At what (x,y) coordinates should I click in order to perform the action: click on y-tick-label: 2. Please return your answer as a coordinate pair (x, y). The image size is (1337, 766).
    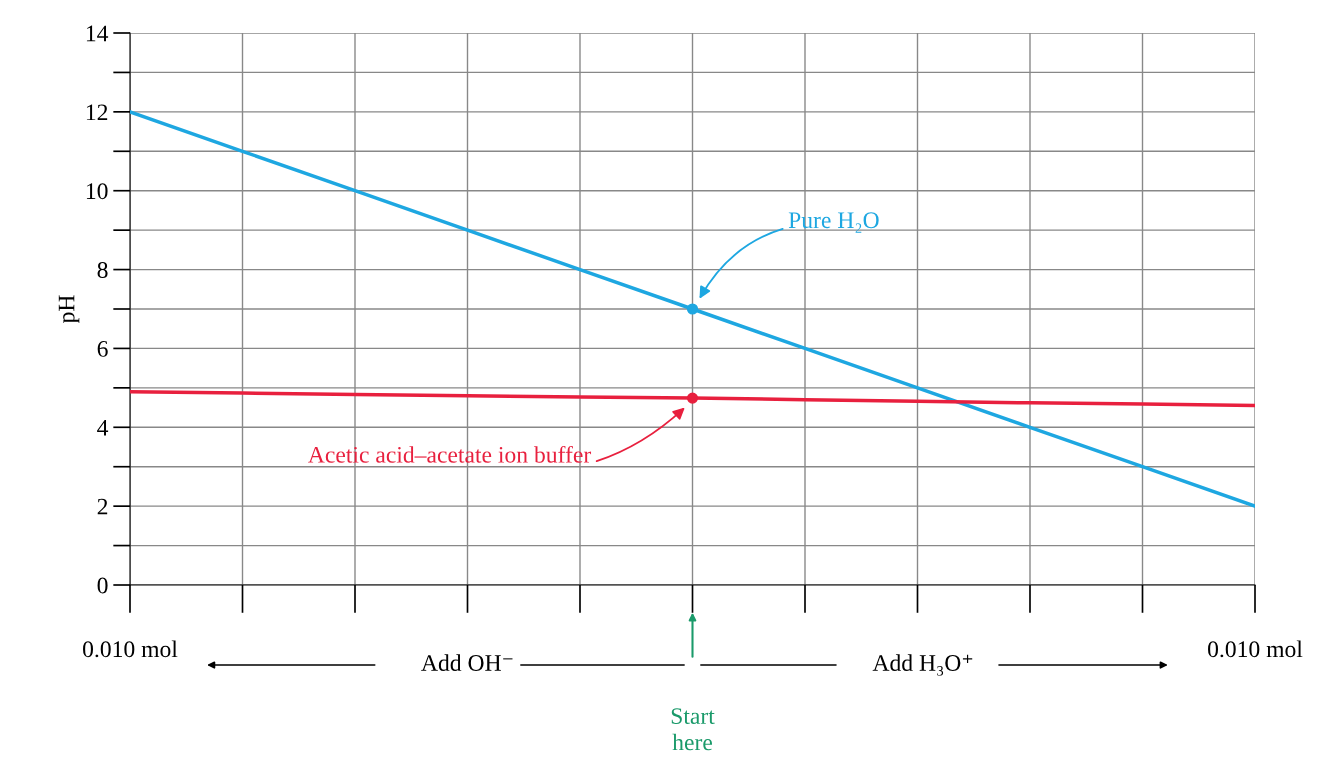
    Looking at the image, I should click on (102, 506).